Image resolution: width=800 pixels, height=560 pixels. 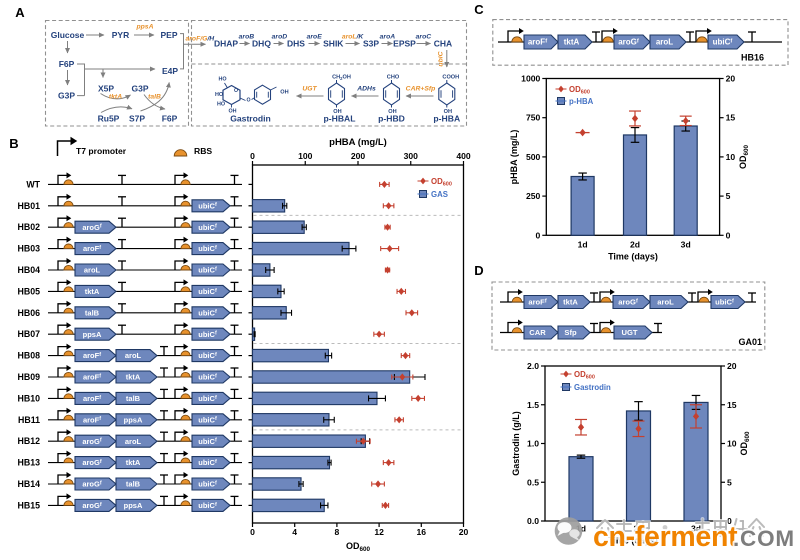 What do you see at coordinates (421, 89) in the screenshot?
I see `svg-text: CAR+Sfp` at bounding box center [421, 89].